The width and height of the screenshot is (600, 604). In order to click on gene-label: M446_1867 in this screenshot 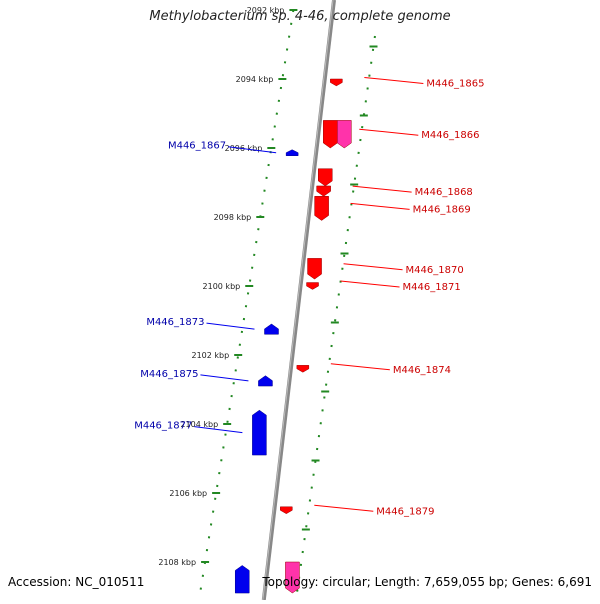, I will do `click(197, 146)`.